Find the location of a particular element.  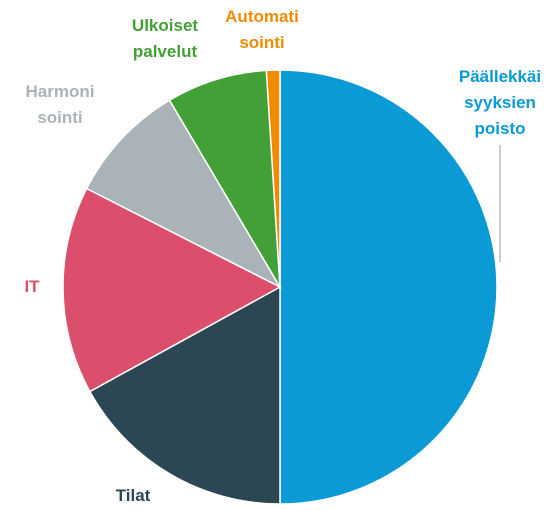

label-line: Tilat is located at coordinates (133, 495).